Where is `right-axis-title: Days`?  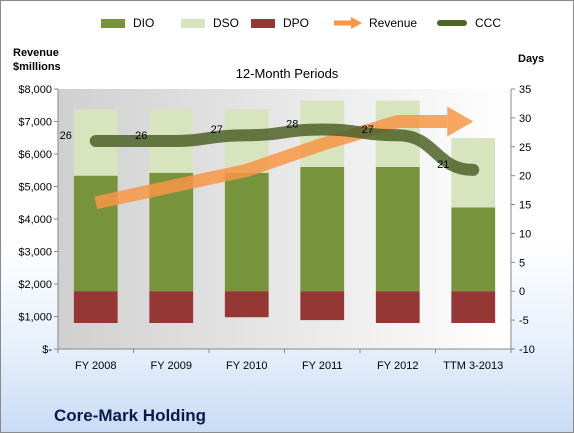
right-axis-title: Days is located at coordinates (531, 59).